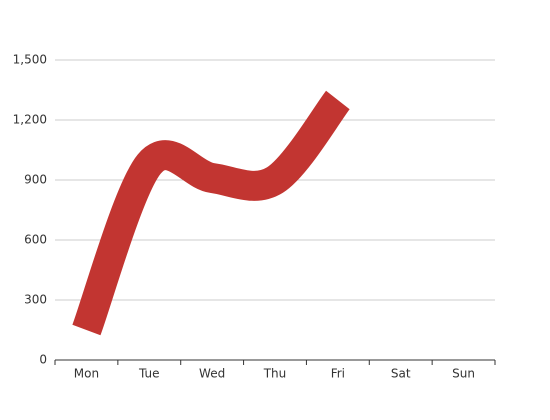 Image resolution: width=550 pixels, height=420 pixels. Describe the element at coordinates (35, 180) in the screenshot. I see `y-tick-label: 900` at that location.